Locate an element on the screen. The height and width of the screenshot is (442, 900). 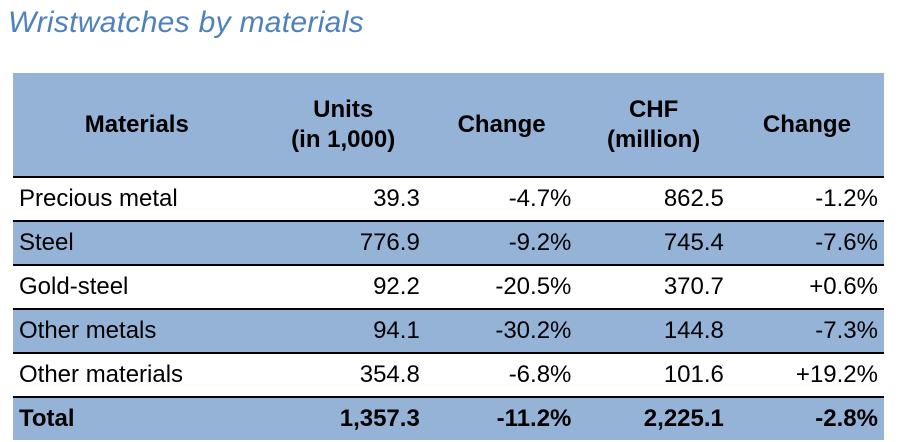
header-units: Units (in 1,000) is located at coordinates (343, 125).